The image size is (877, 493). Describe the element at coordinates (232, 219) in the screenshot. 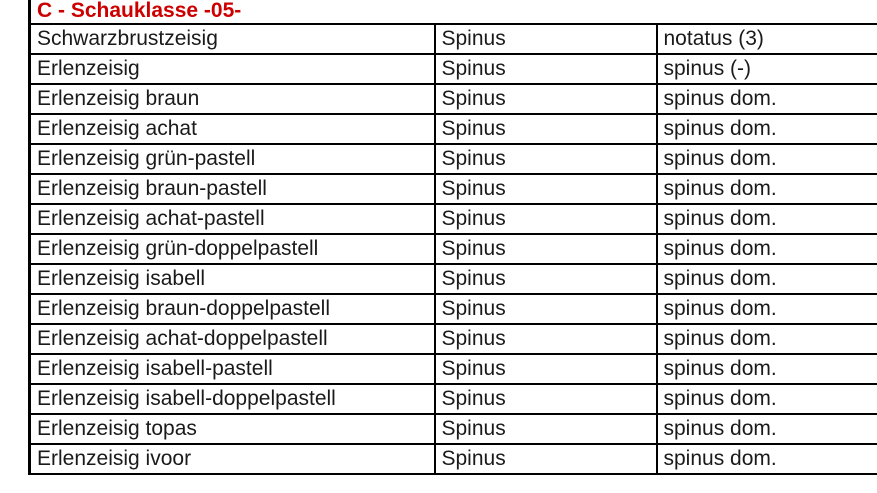

I see `cell-name: Erlenzeisig achat-pastell` at that location.